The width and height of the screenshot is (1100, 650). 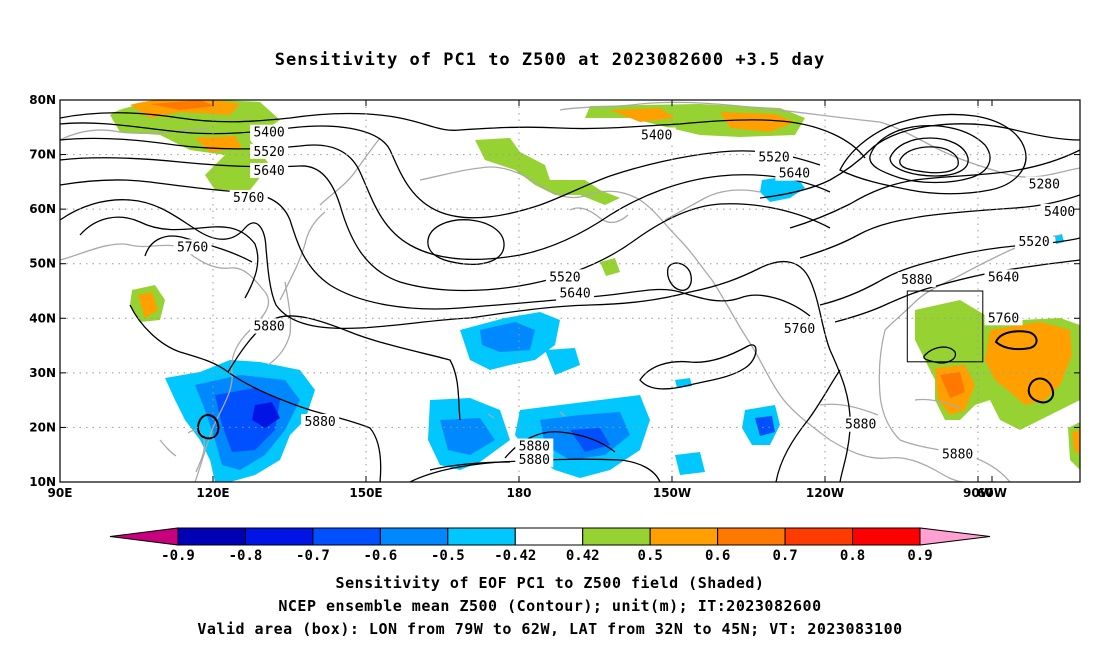 I want to click on y-tick-label: 20N, so click(x=42, y=427).